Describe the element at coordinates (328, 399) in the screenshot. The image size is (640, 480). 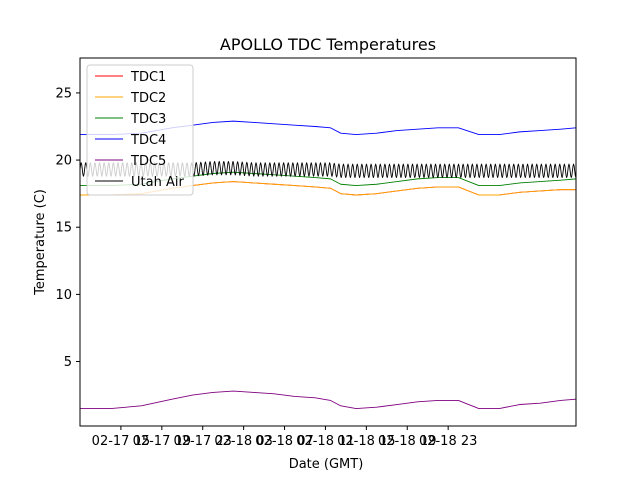
I see `series-line-tdc5` at that location.